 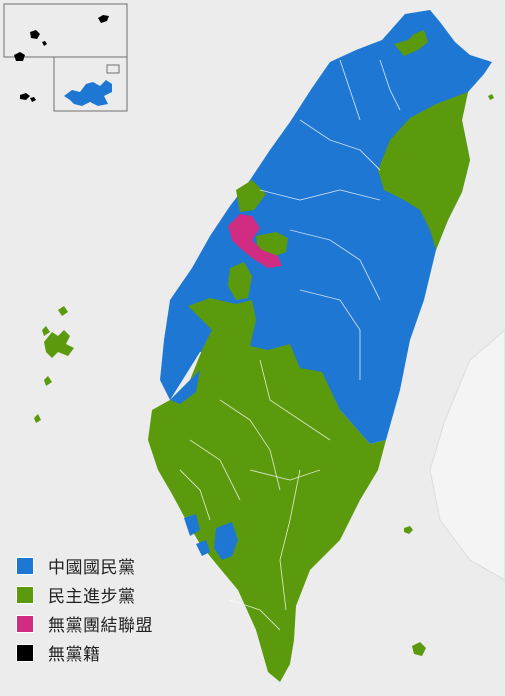 What do you see at coordinates (25, 594) in the screenshot?
I see `legend-swatch-dpp` at bounding box center [25, 594].